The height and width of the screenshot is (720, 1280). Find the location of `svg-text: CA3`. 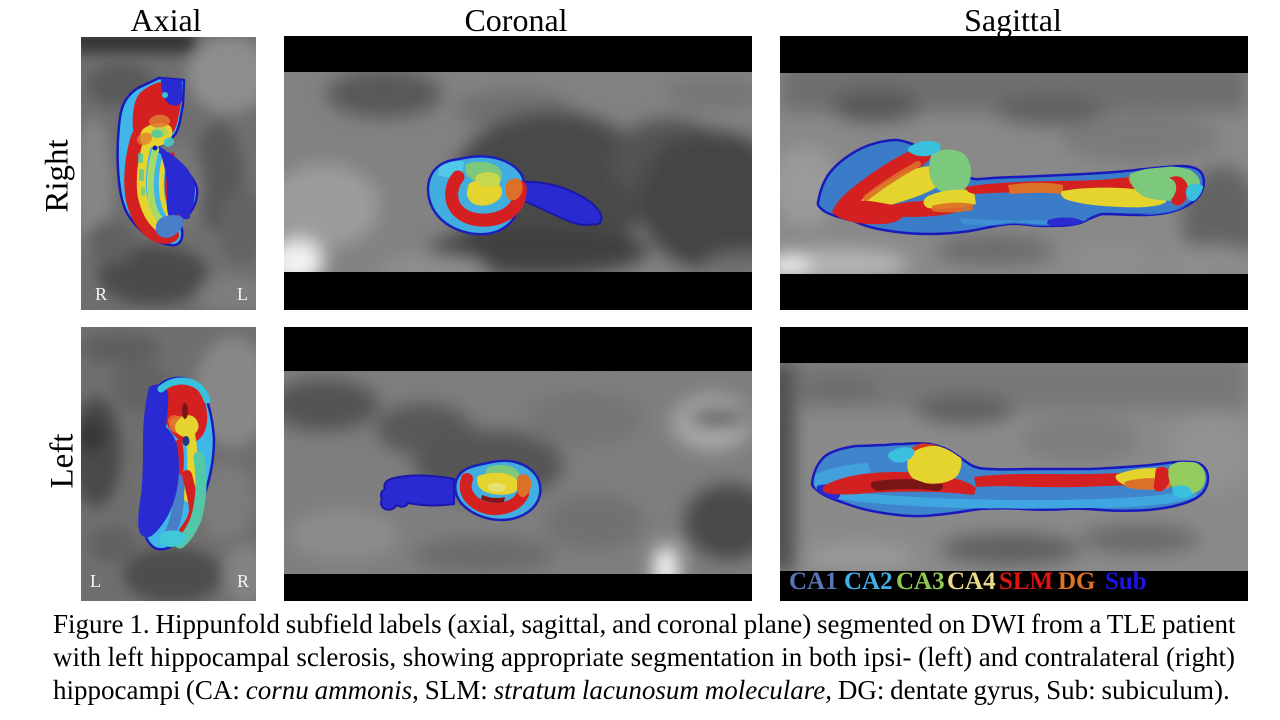

svg-text: CA3 is located at coordinates (920, 581).